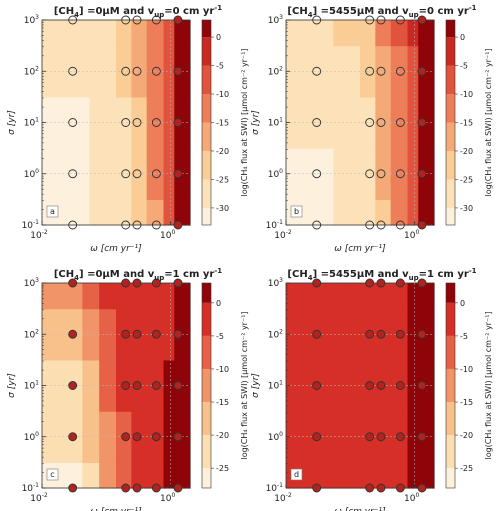 The height and width of the screenshot is (511, 500). I want to click on sample-markers, so click(125, 385).